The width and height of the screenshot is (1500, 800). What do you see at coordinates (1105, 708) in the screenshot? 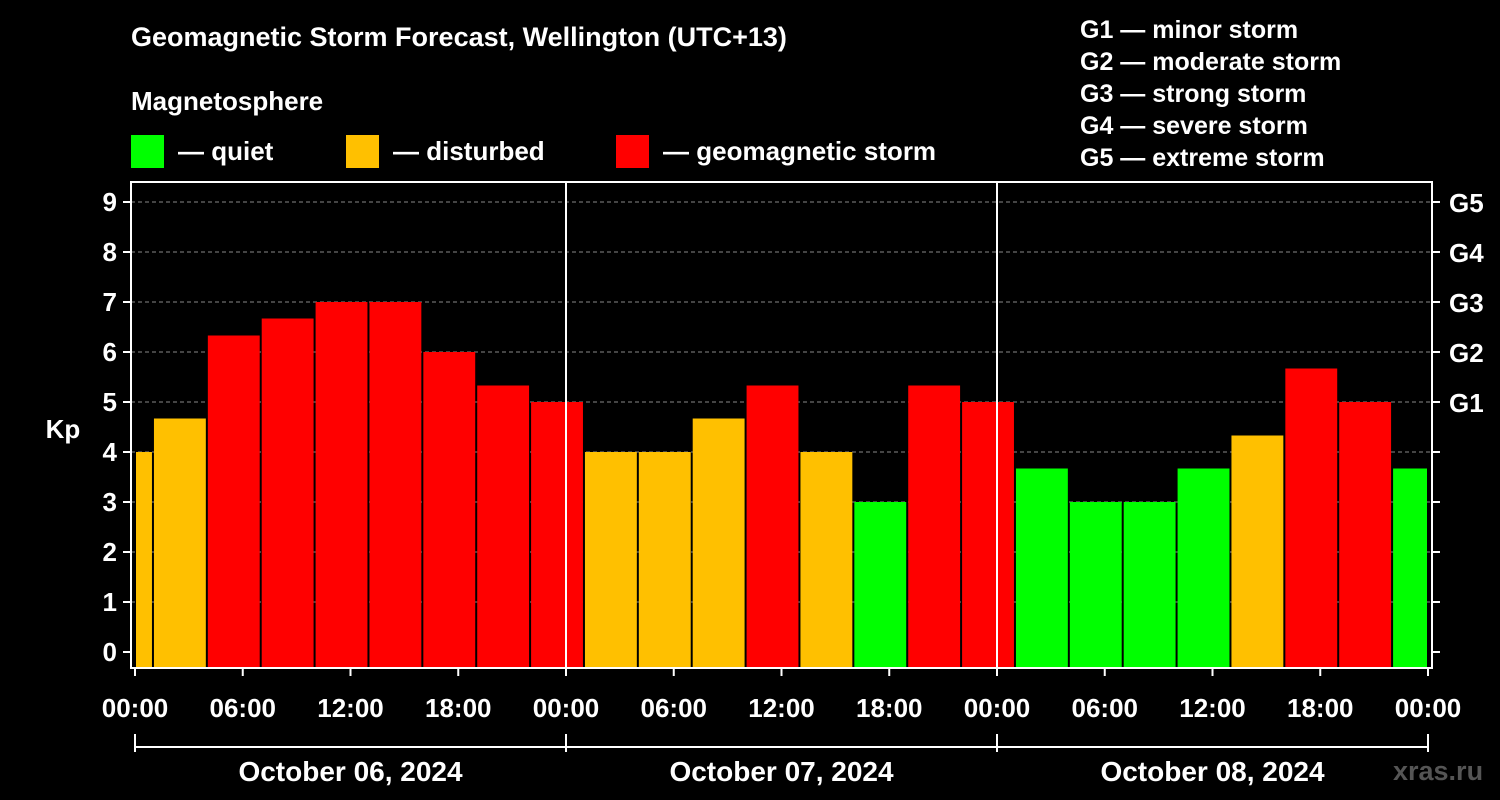
I see `x-tick-label-9: 06:00` at bounding box center [1105, 708].